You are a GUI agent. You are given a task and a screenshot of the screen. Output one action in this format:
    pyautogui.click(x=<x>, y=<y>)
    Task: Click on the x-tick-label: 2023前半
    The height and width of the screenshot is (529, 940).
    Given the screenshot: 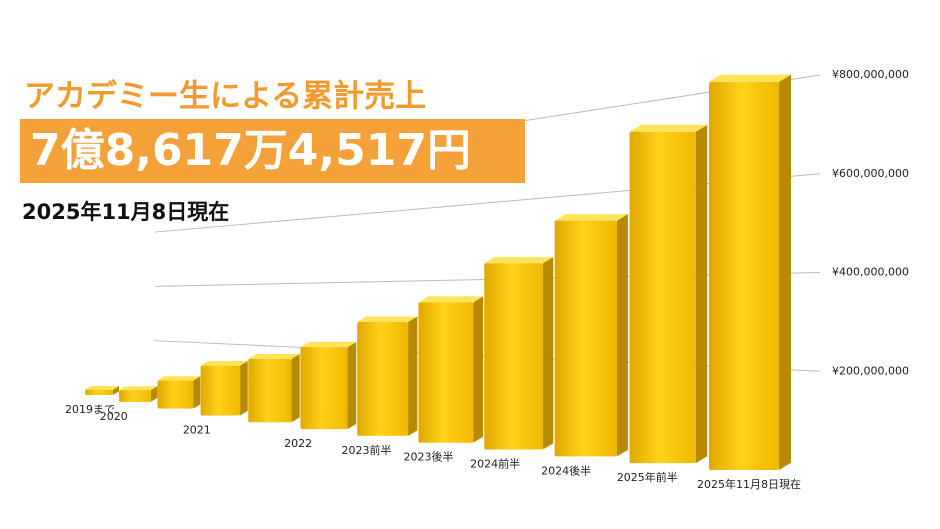 What is the action you would take?
    pyautogui.click(x=367, y=450)
    